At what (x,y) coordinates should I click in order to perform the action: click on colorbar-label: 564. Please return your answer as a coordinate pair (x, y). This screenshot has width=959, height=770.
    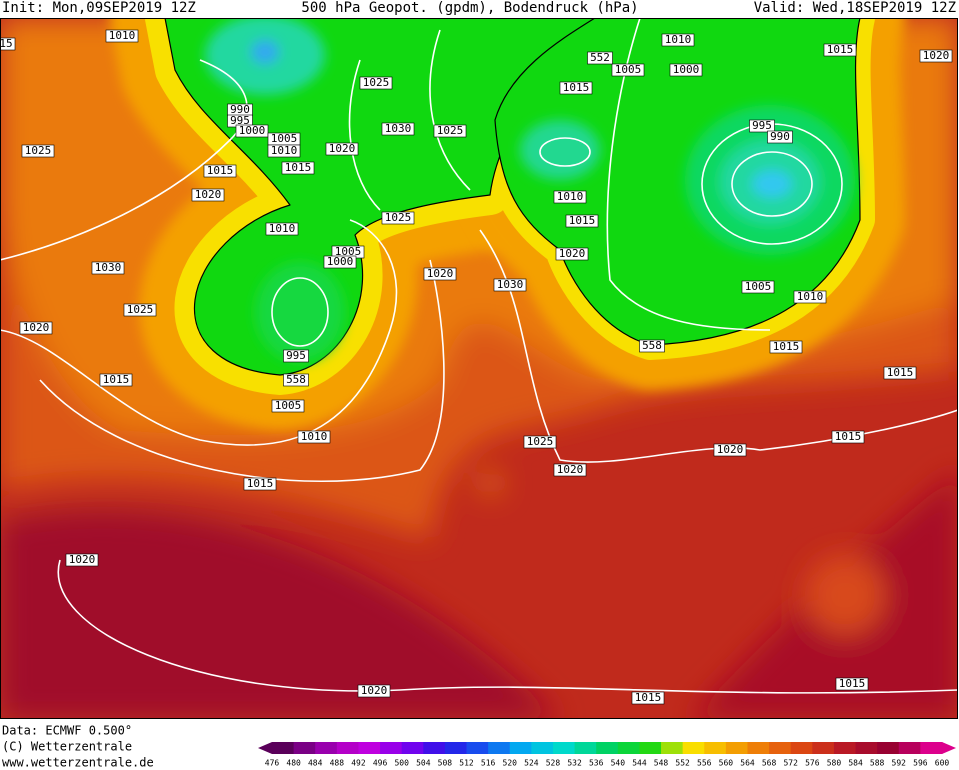
    Looking at the image, I should click on (747, 763).